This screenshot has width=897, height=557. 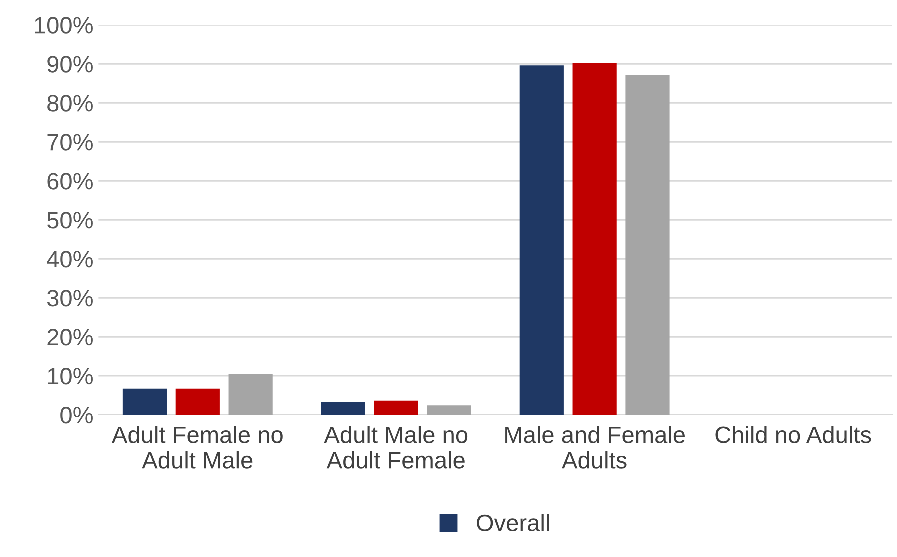 What do you see at coordinates (794, 435) in the screenshot?
I see `x-tick-label: Child no Adults` at bounding box center [794, 435].